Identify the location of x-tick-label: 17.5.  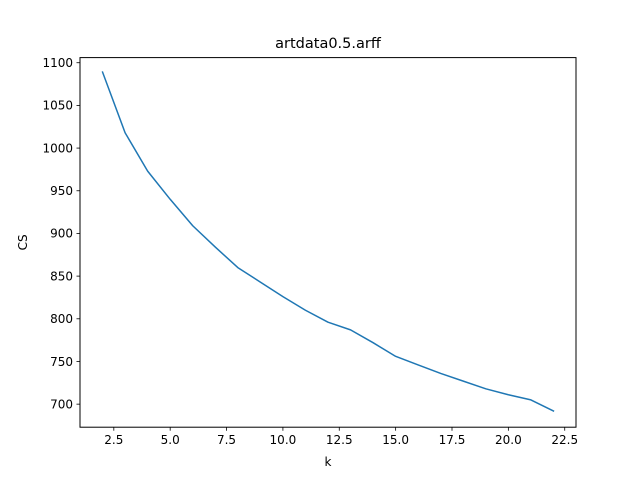
(452, 440).